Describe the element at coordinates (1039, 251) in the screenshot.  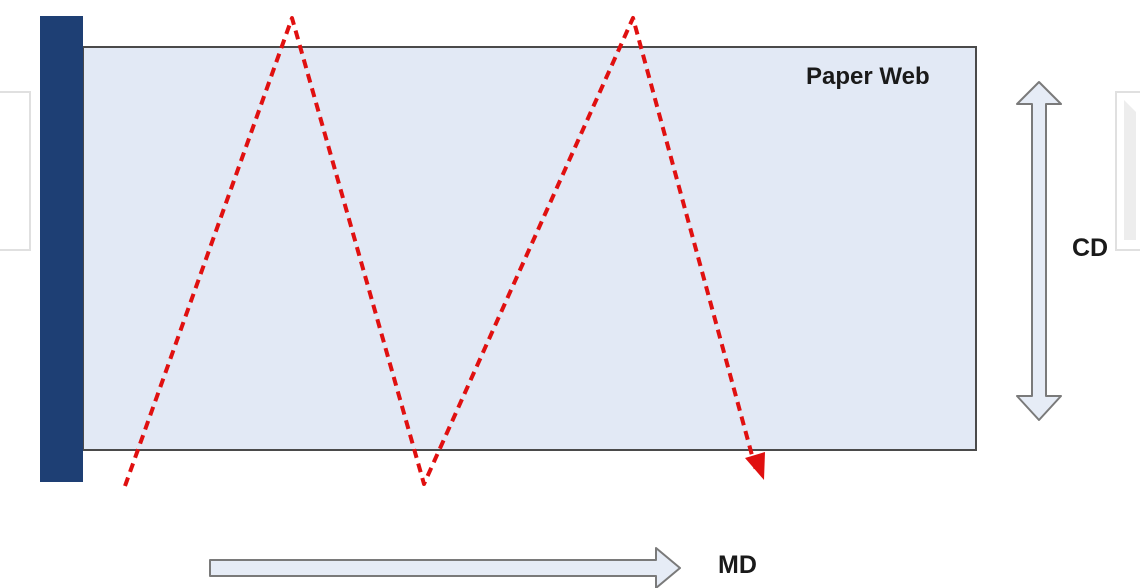
I see `cd-arrow-icon` at that location.